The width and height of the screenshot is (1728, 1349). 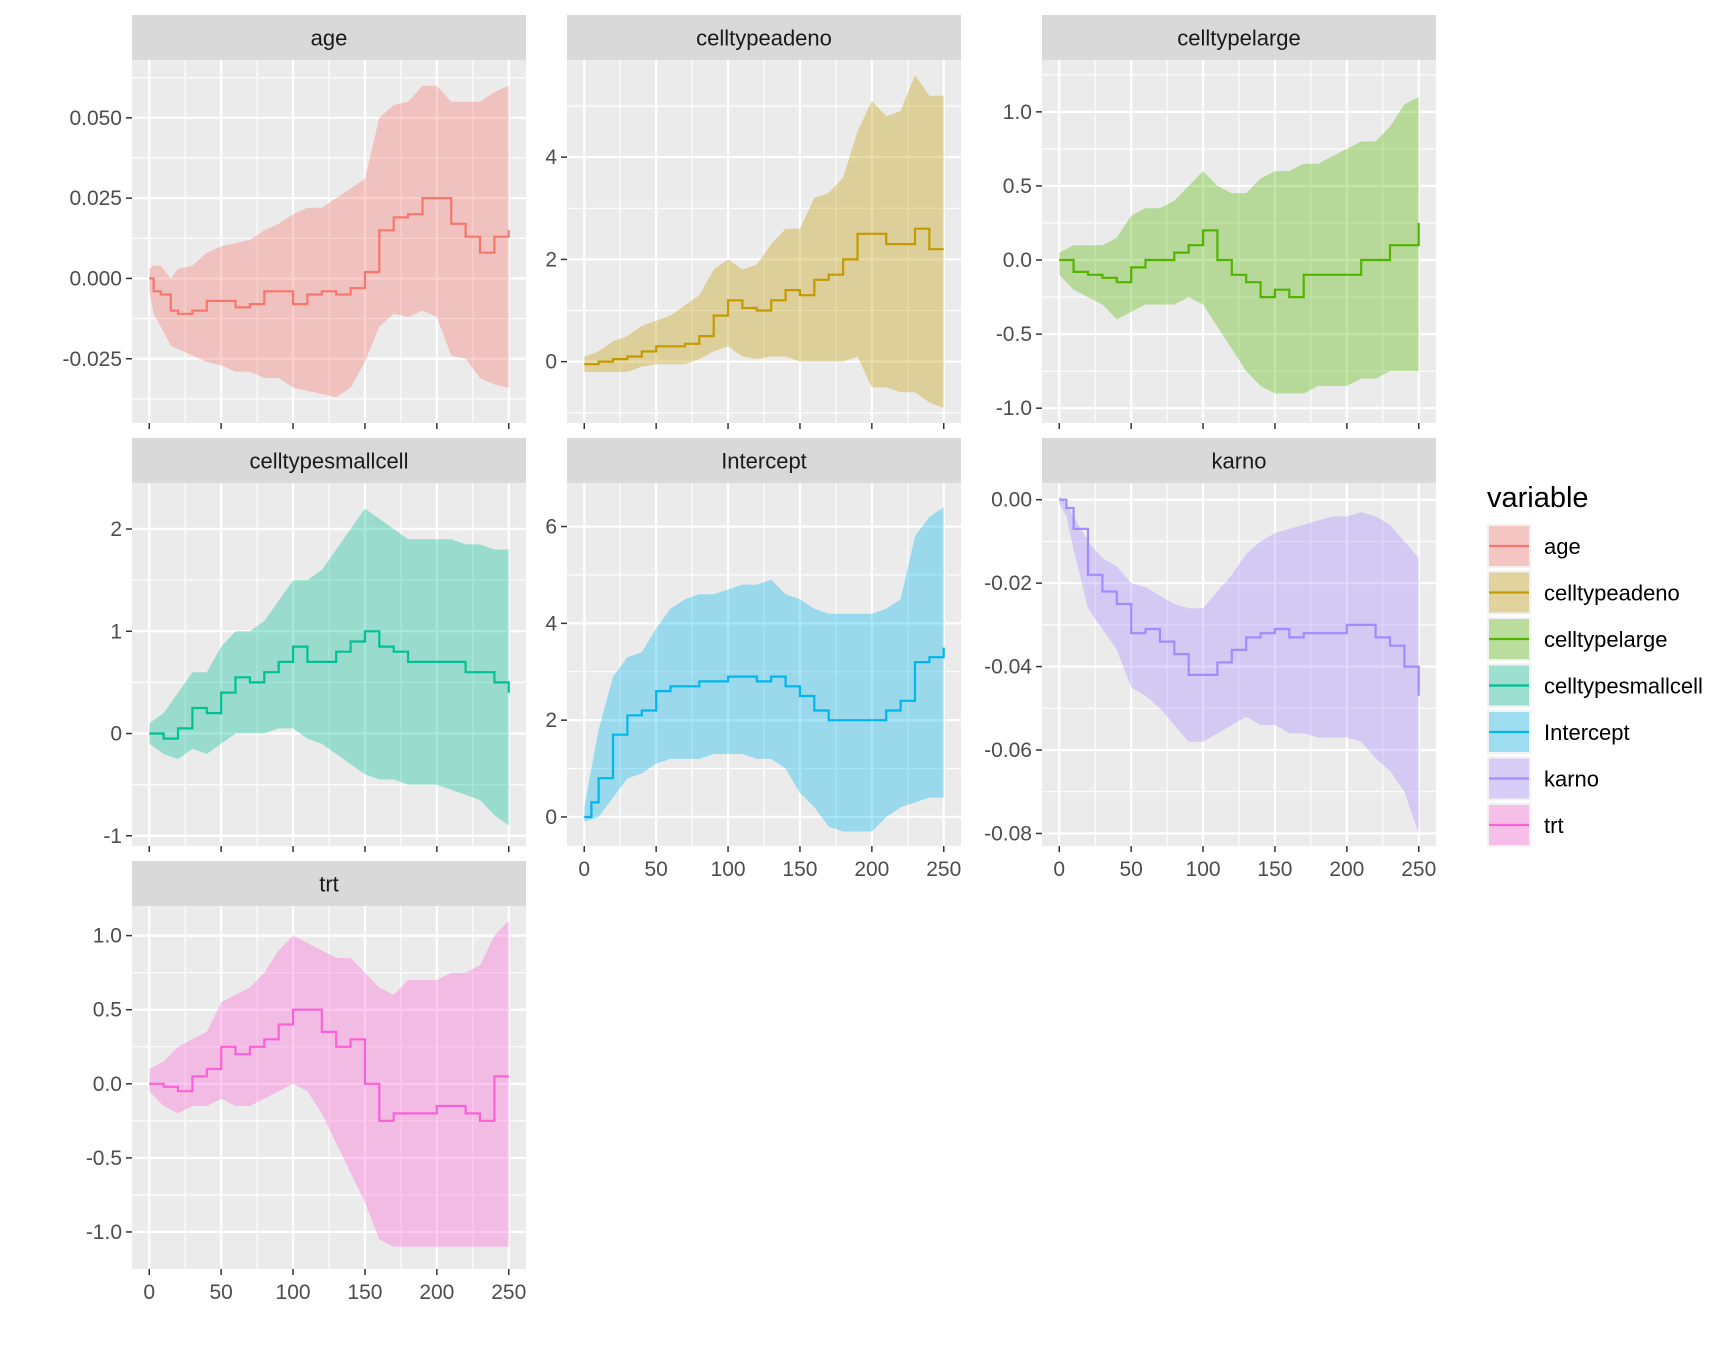 I want to click on panel-5: Intercept 0 2 4 6 0 50 100 150 200 250, so click(x=753, y=659).